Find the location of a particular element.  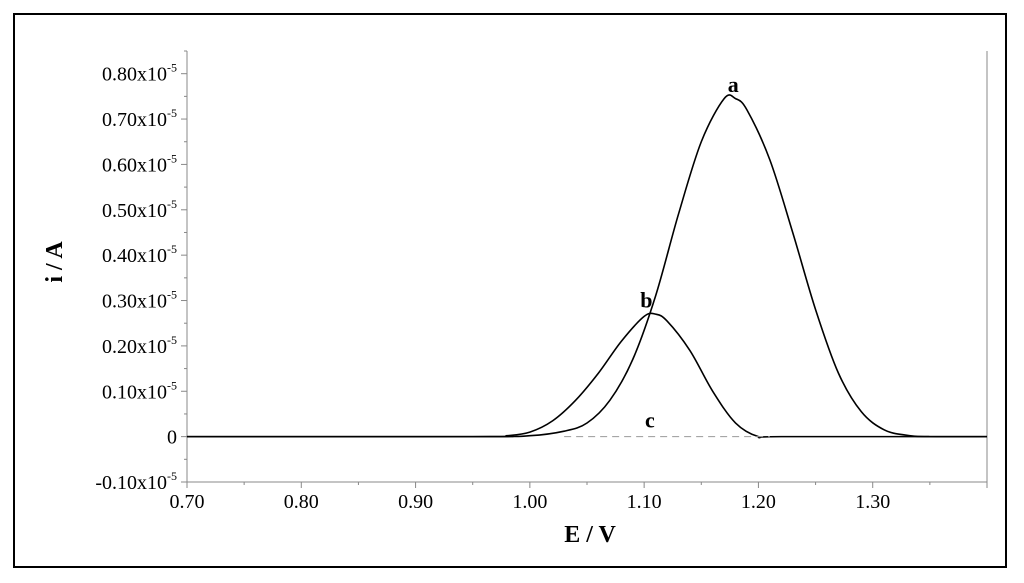

y-tick-label: 0.80x10⁻⁵ is located at coordinates (139, 73).